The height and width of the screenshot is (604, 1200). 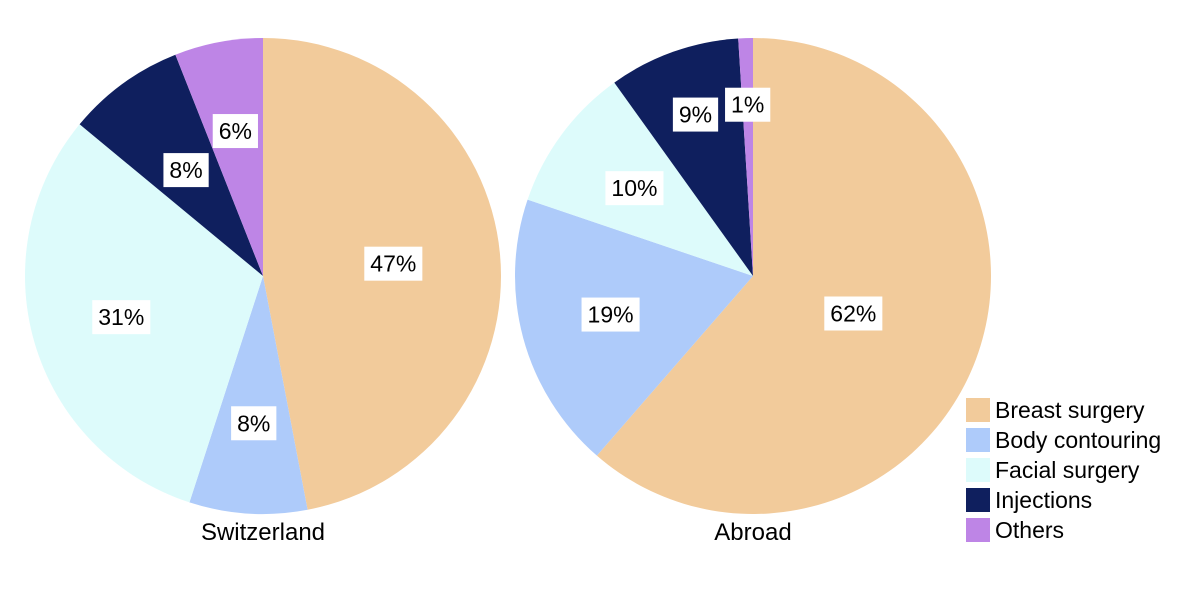 I want to click on data-label-others: 6%, so click(x=235, y=131).